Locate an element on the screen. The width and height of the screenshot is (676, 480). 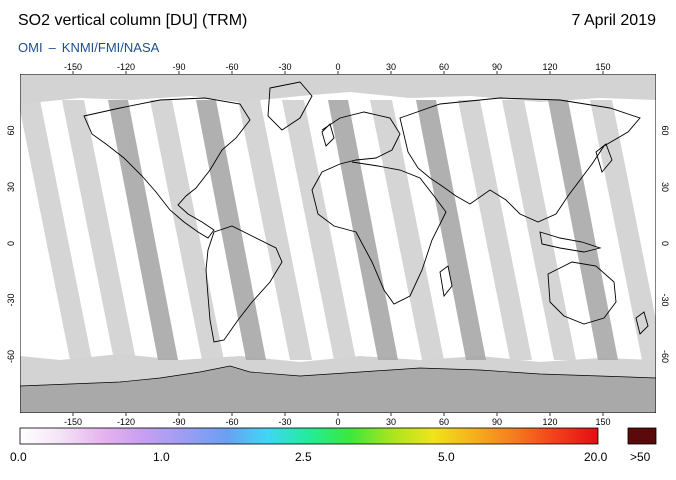
arctic-nodata is located at coordinates (338, 89).